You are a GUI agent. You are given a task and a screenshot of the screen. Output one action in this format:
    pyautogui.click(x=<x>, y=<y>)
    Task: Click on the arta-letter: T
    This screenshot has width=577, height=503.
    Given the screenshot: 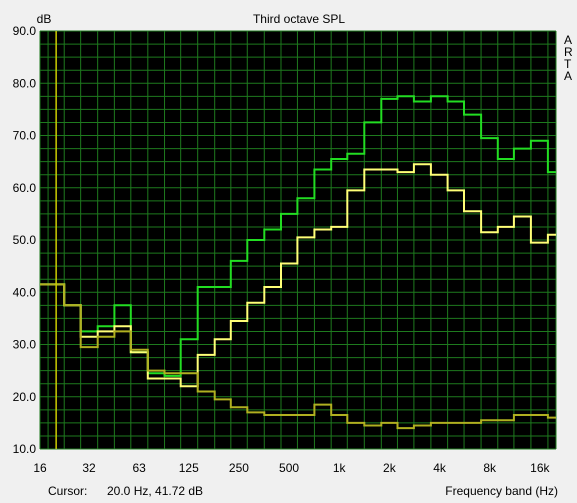 What is the action you would take?
    pyautogui.click(x=568, y=64)
    